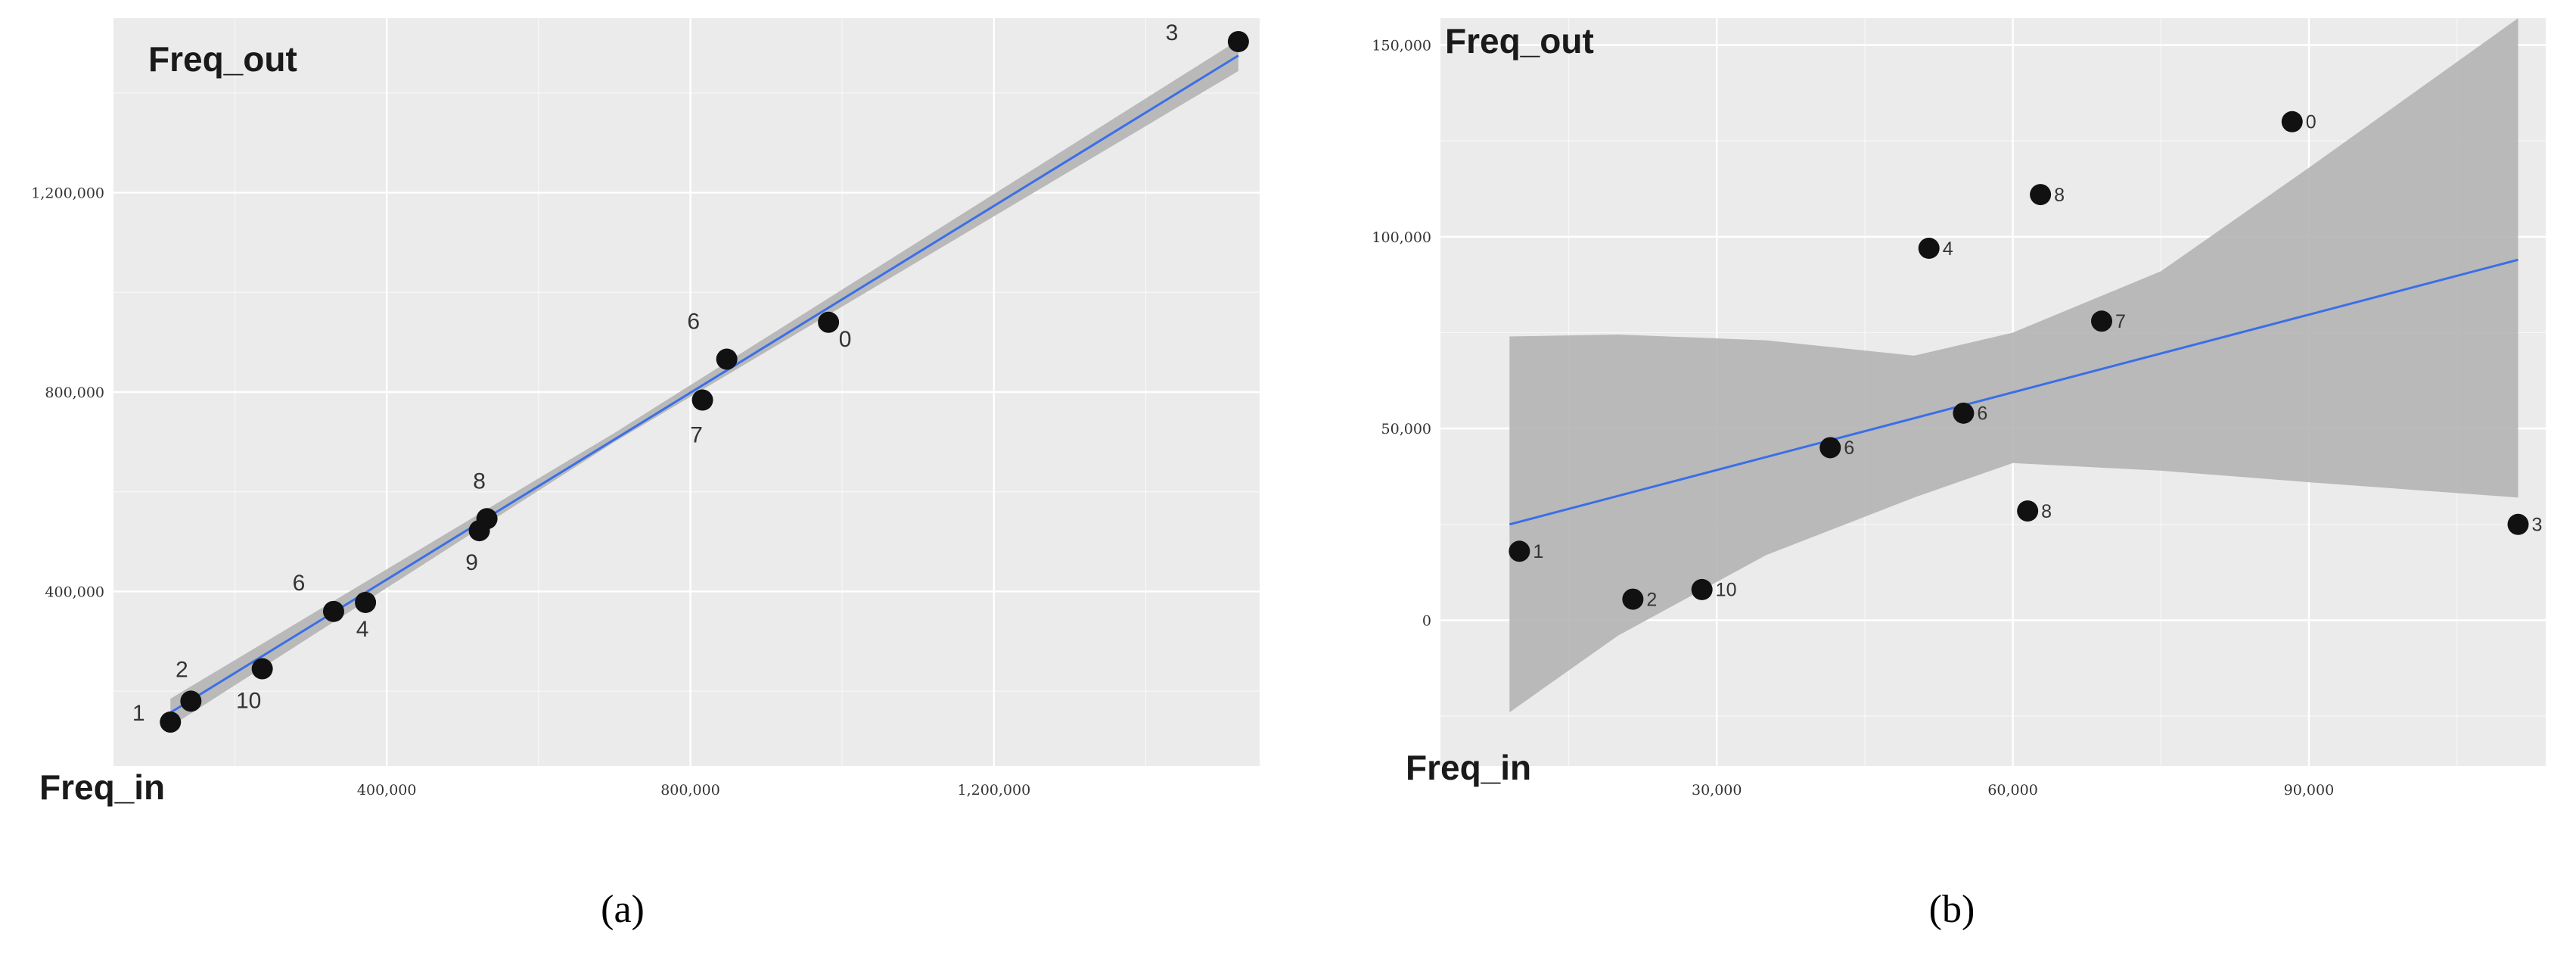 This screenshot has width=2576, height=959. What do you see at coordinates (2012, 790) in the screenshot?
I see `x-tick-label: 60,000` at bounding box center [2012, 790].